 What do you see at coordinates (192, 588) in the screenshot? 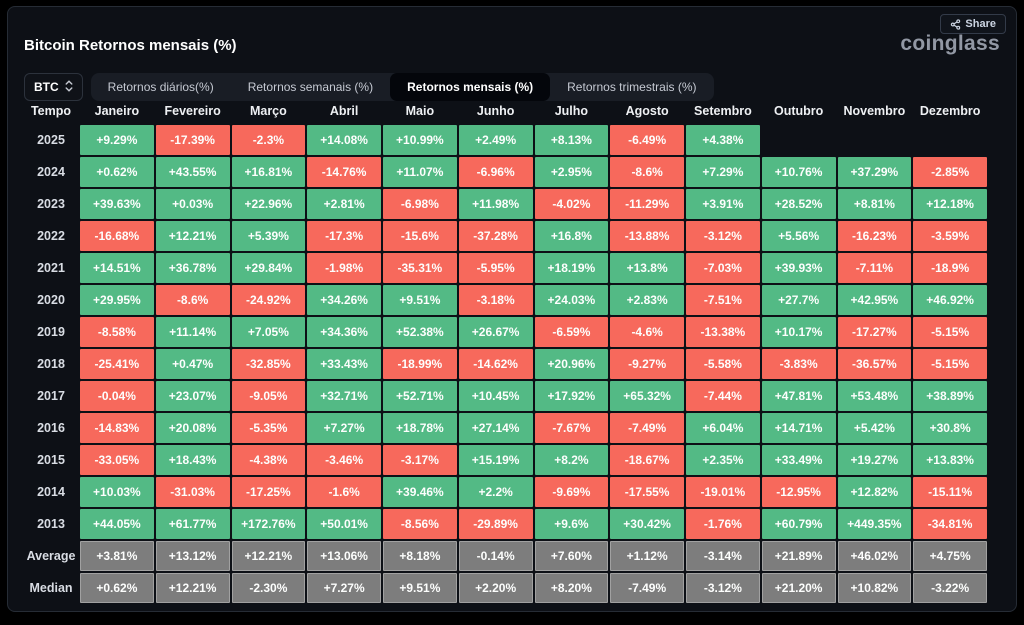
I see `return-cell: +12.21%` at bounding box center [192, 588].